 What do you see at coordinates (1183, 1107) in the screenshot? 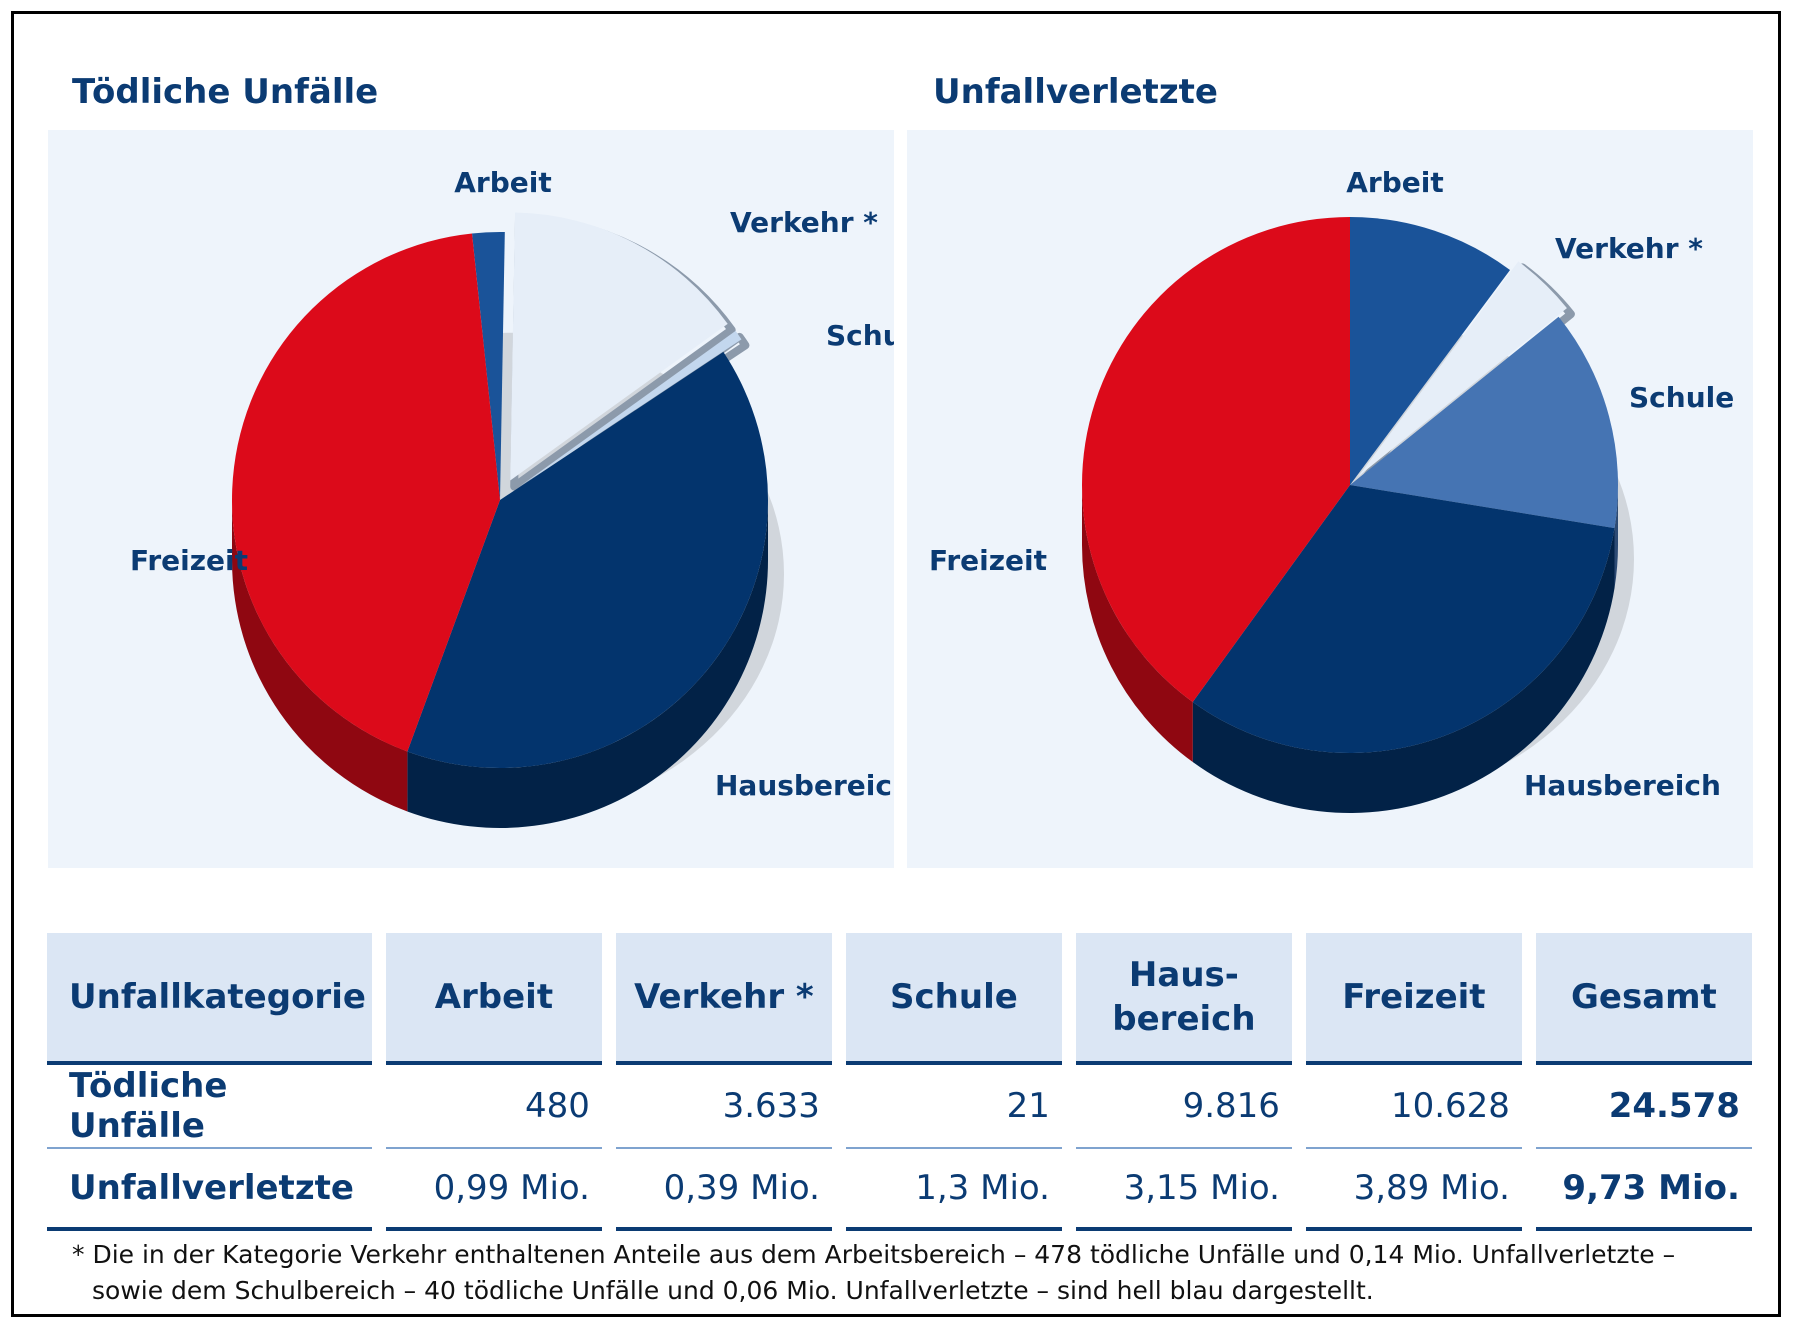
I see `cell-fatal-hausbereich: 9.816` at bounding box center [1183, 1107].